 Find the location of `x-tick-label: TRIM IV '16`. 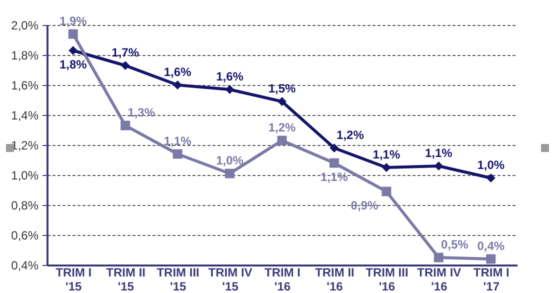

x-tick-label: TRIM IV '16 is located at coordinates (439, 279).